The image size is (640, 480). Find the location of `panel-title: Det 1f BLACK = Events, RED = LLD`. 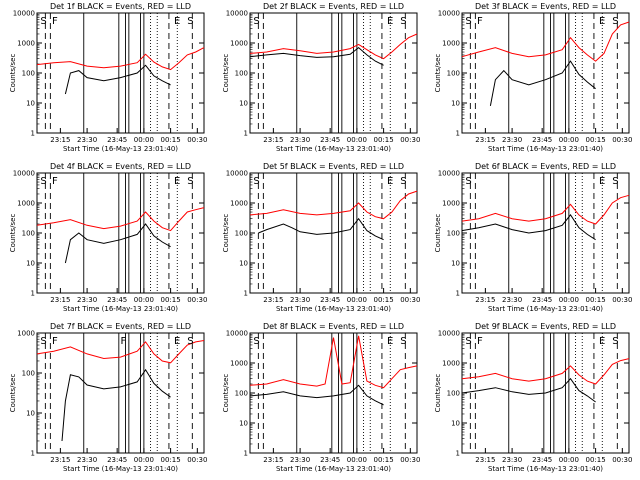

panel-title: Det 1f BLACK = Events, RED = LLD is located at coordinates (120, 6).